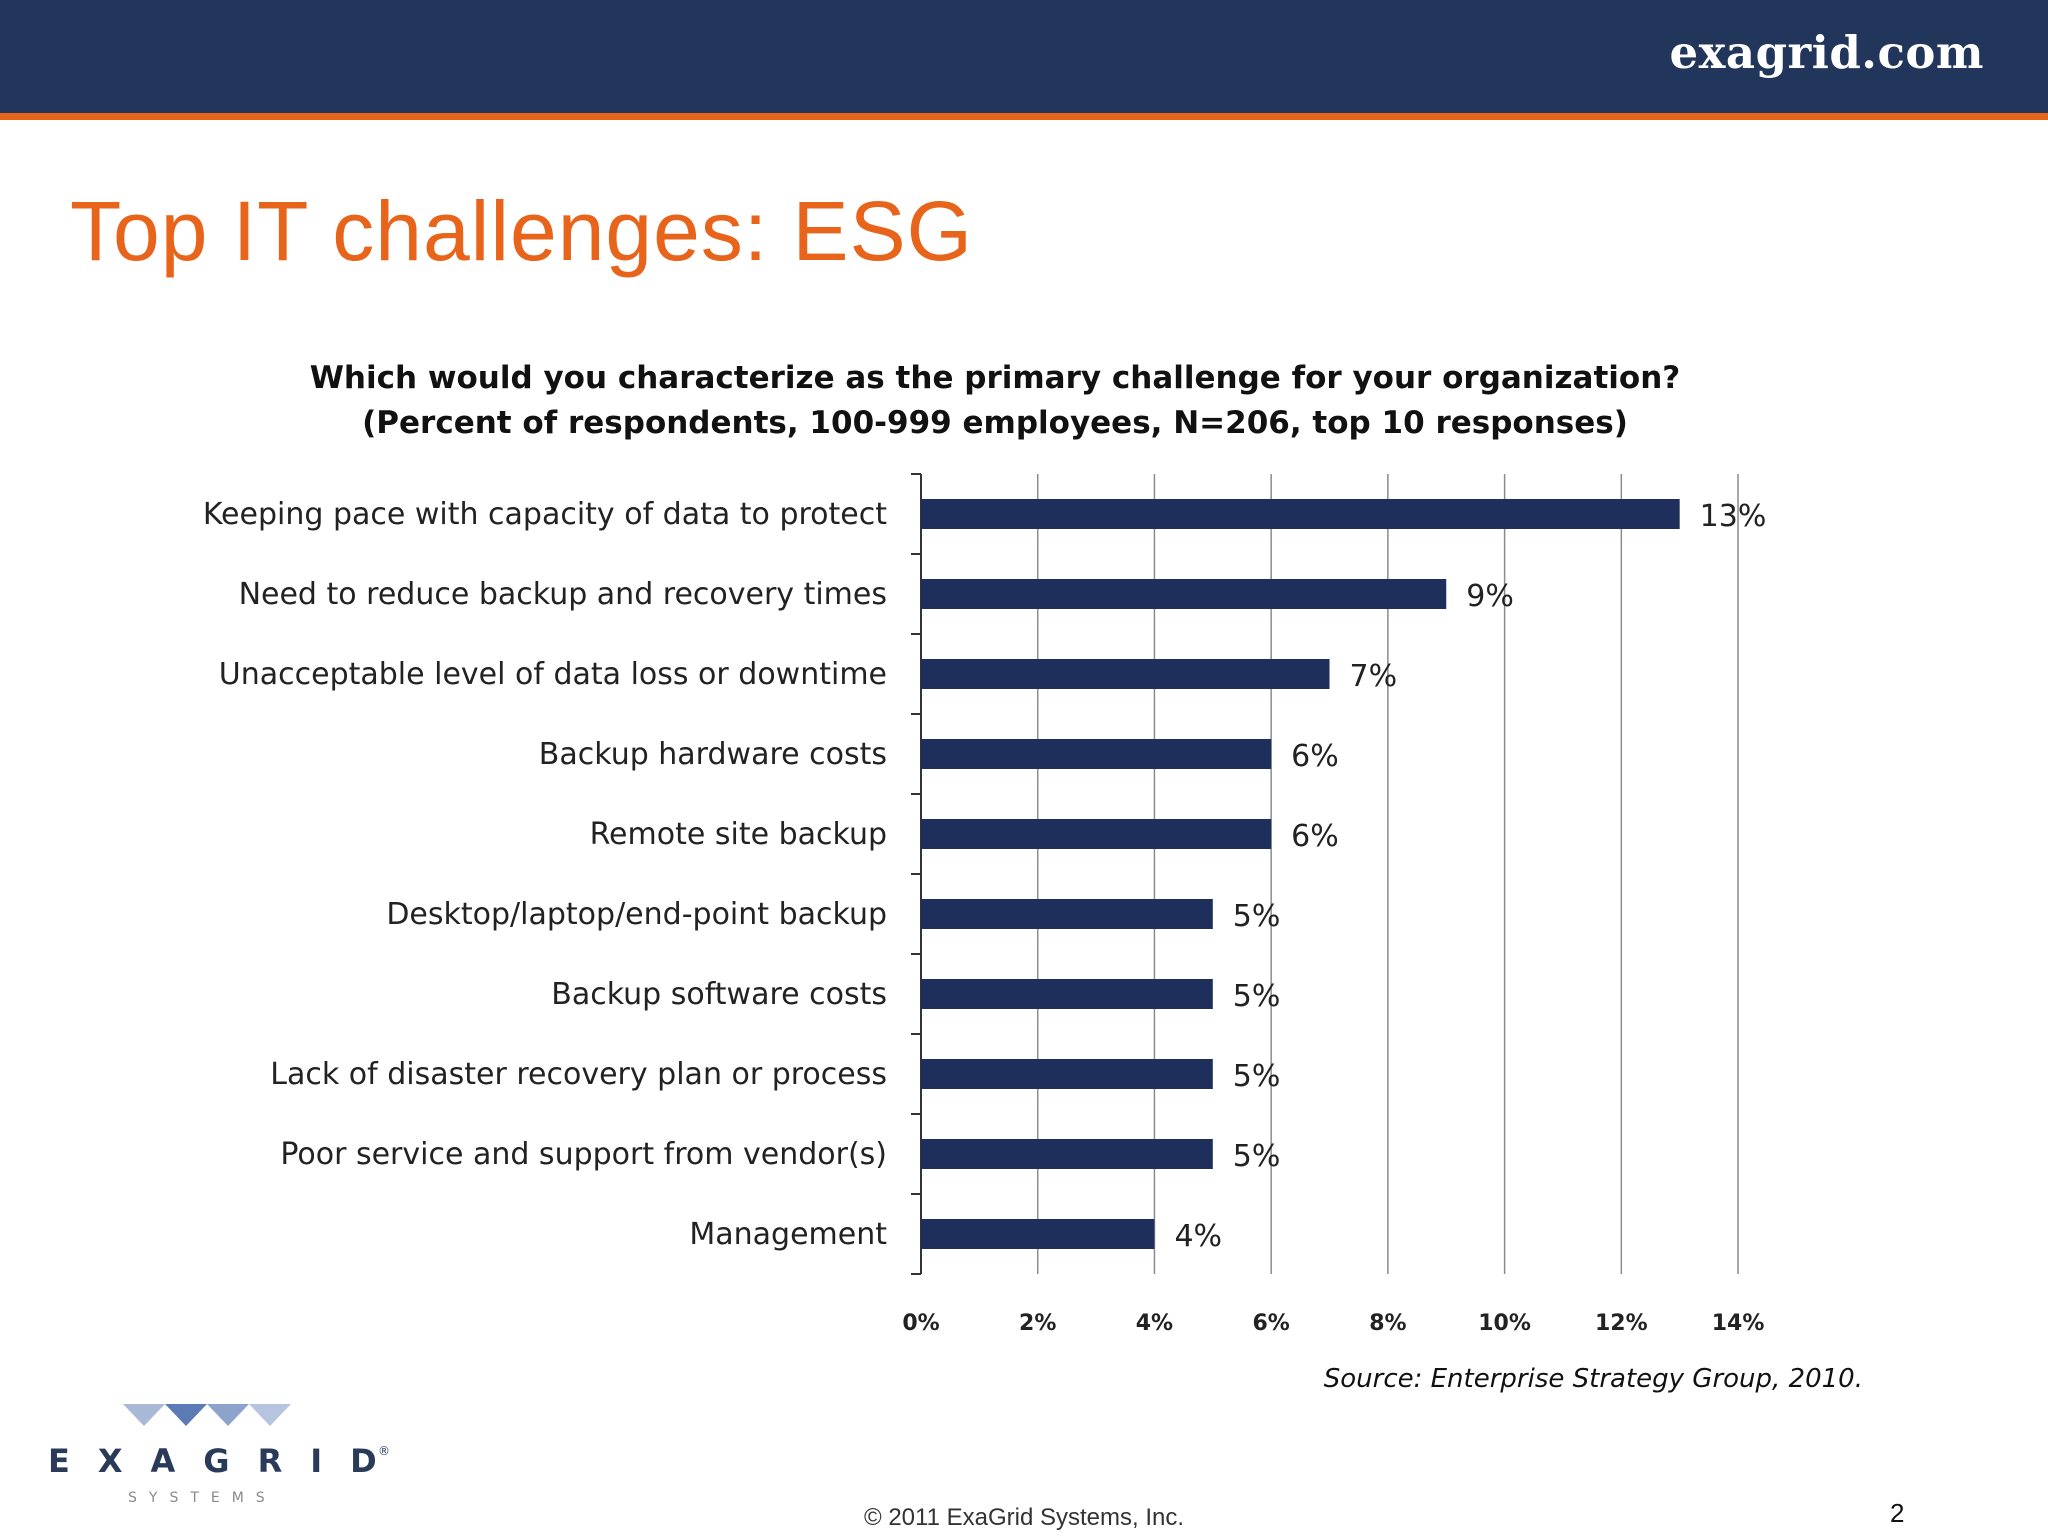  Describe the element at coordinates (1024, 1517) in the screenshot. I see `copyright: © 2011 ExaGrid Systems, Inc.` at that location.